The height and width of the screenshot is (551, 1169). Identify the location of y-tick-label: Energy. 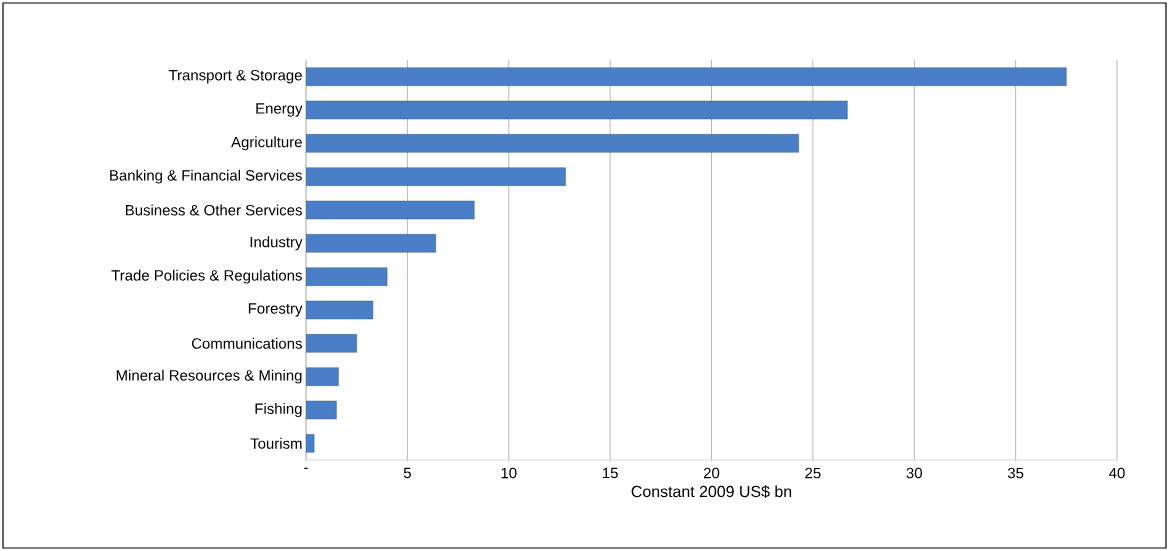
(279, 110).